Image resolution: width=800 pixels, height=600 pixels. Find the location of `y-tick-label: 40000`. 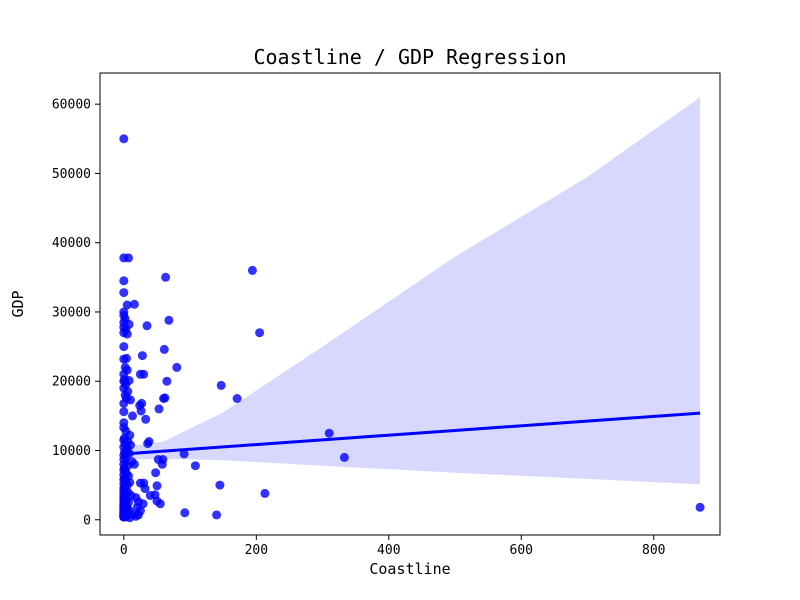

y-tick-label: 40000 is located at coordinates (71, 243).